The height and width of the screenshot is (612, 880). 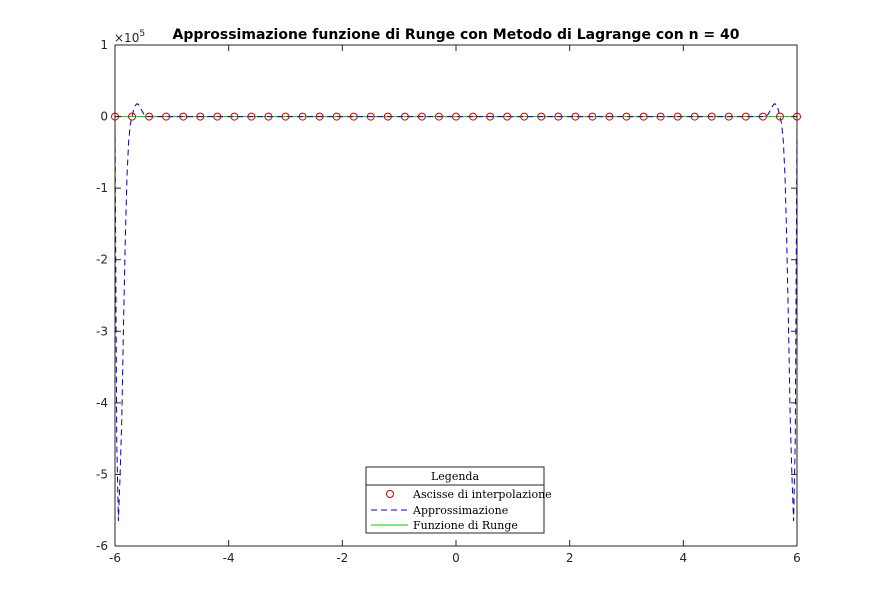 I want to click on y-exponent-base: ×10, so click(x=126, y=38).